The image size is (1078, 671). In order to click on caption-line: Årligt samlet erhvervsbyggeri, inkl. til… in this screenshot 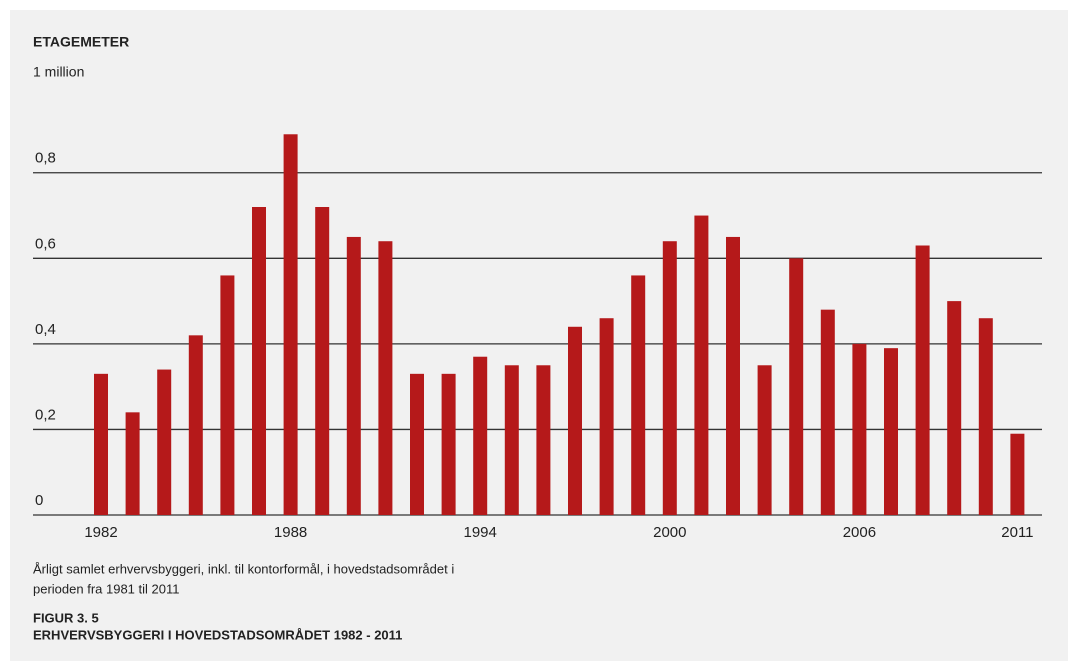, I will do `click(243, 568)`.